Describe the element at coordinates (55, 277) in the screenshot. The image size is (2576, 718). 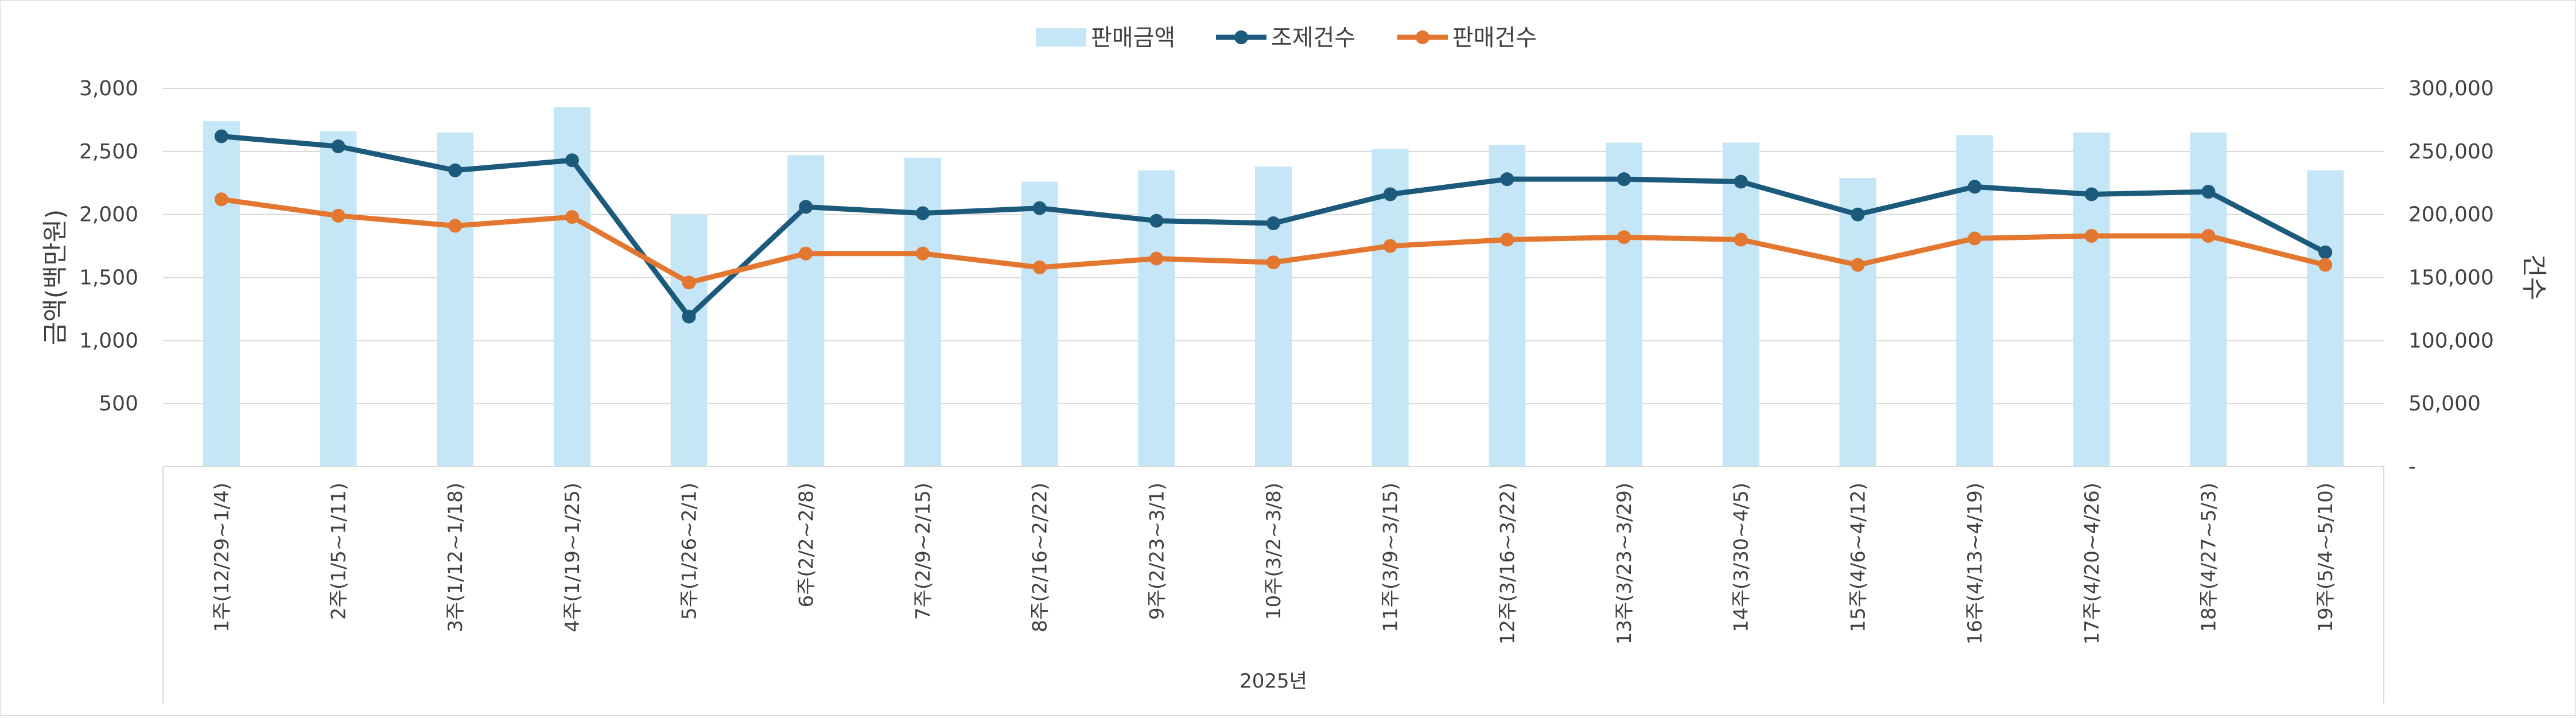
I see `y-axis-left-title: 금액(백만원)` at that location.